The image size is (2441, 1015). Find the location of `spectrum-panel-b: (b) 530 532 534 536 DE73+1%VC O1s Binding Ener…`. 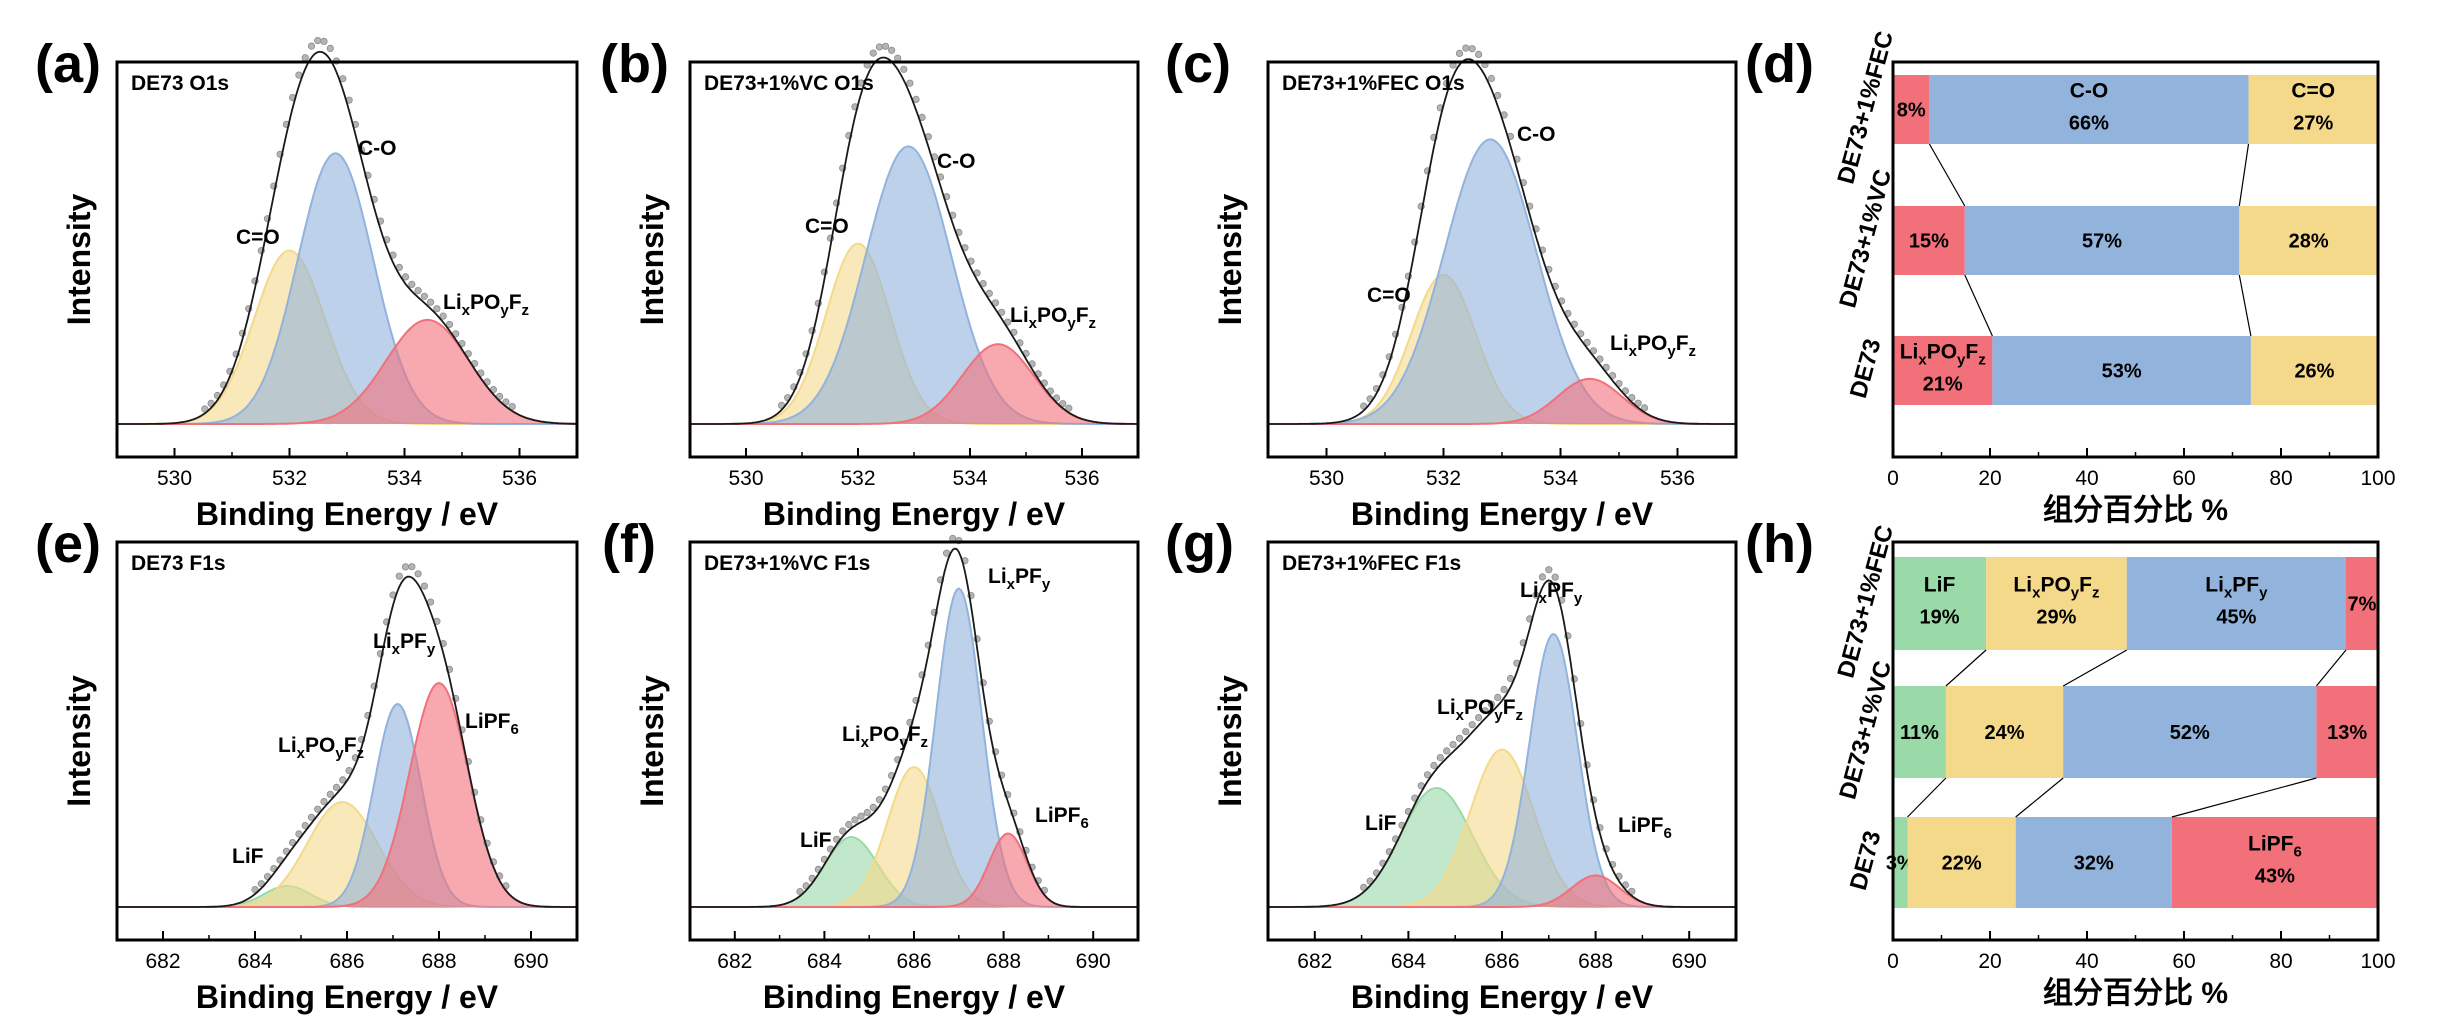

spectrum-panel-b: (b) 530 532 534 536 DE73+1%VC O1s Binding Ener… is located at coordinates (870, 283).